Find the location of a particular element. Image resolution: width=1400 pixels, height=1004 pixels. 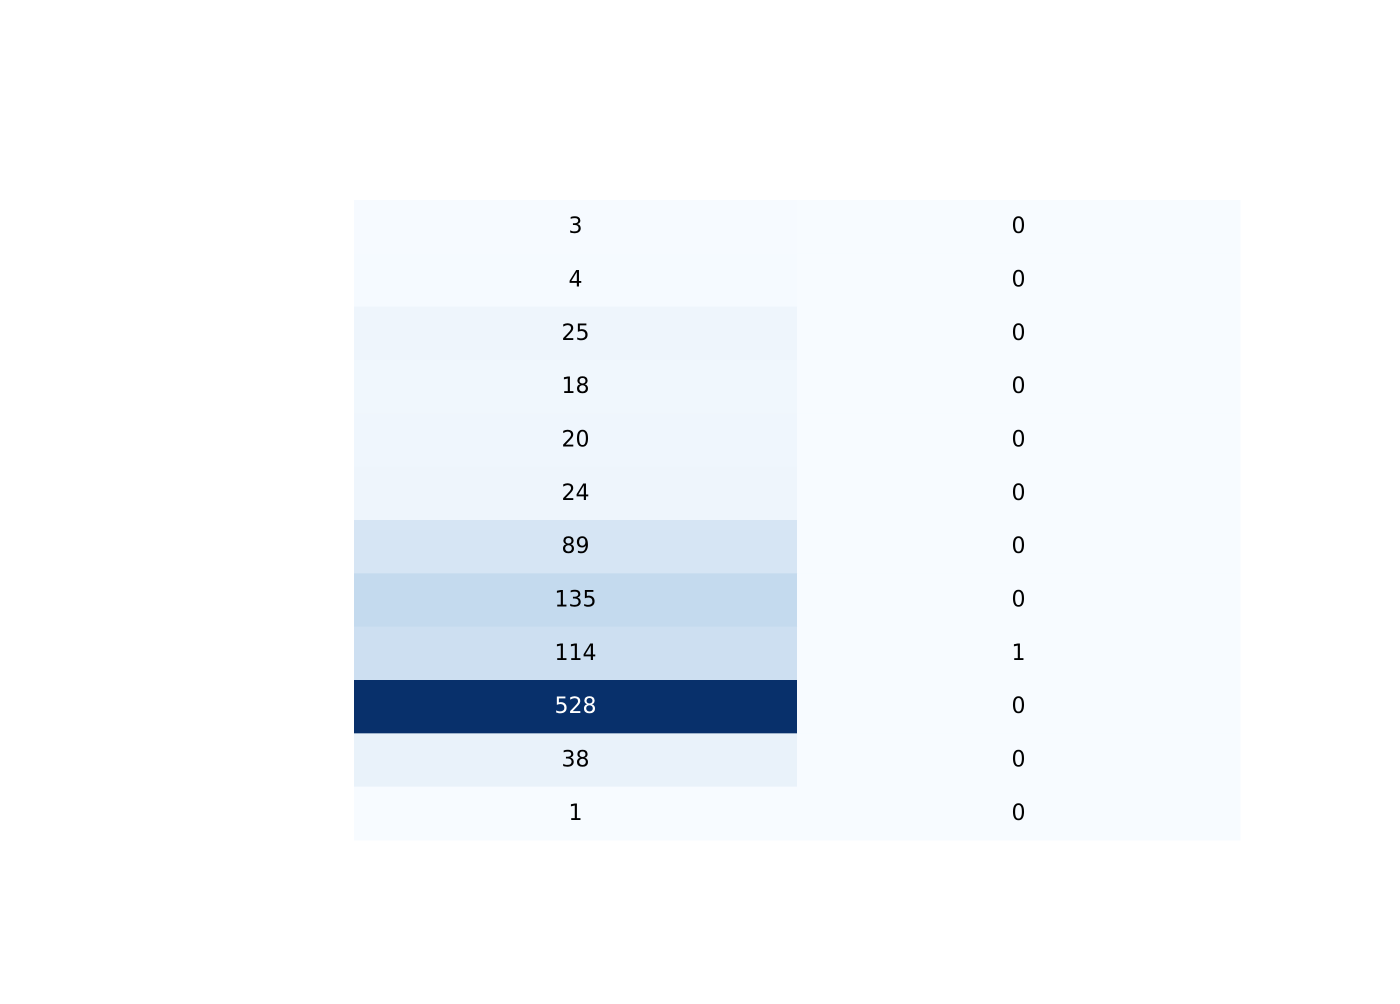

heatmap-cell-label-r0-c1: 0 is located at coordinates (1019, 226).